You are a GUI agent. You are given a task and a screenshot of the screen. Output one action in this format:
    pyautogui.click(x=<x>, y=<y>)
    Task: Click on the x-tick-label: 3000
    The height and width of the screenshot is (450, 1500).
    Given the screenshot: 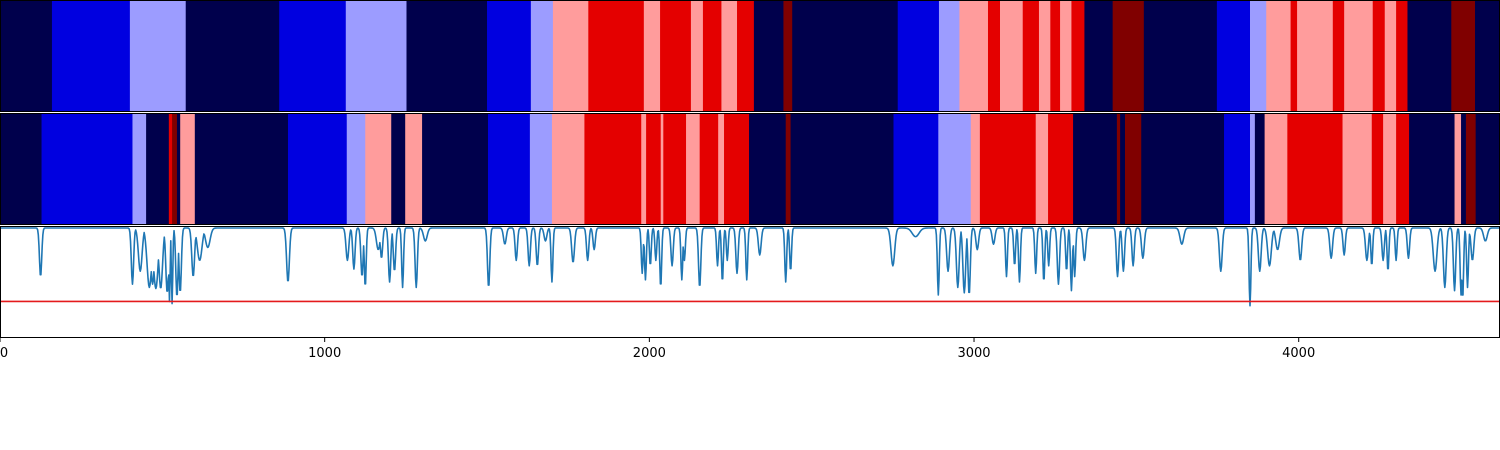 What is the action you would take?
    pyautogui.click(x=973, y=353)
    